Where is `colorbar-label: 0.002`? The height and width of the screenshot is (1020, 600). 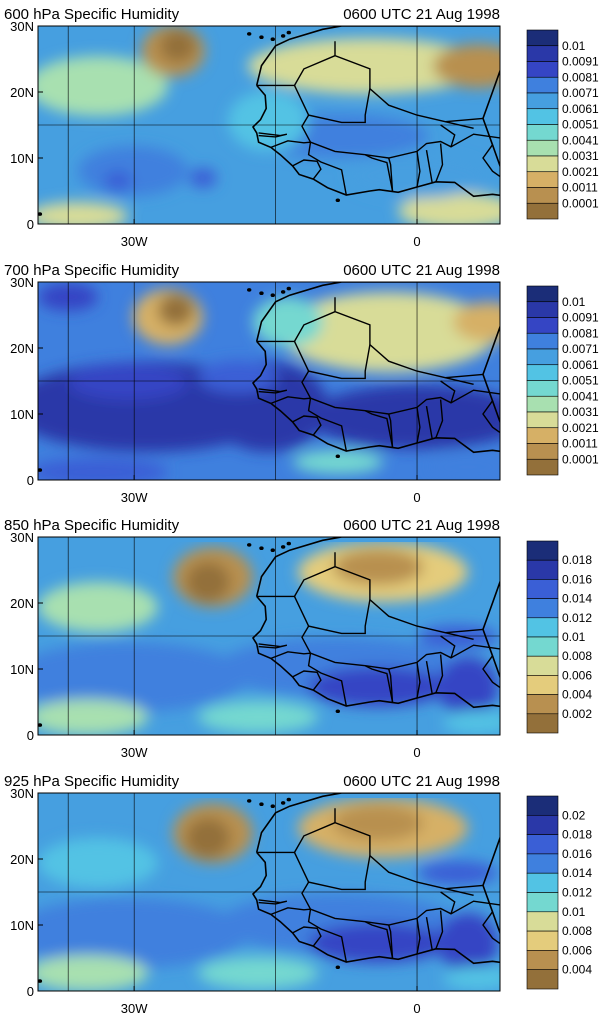
colorbar-label: 0.002 is located at coordinates (577, 714).